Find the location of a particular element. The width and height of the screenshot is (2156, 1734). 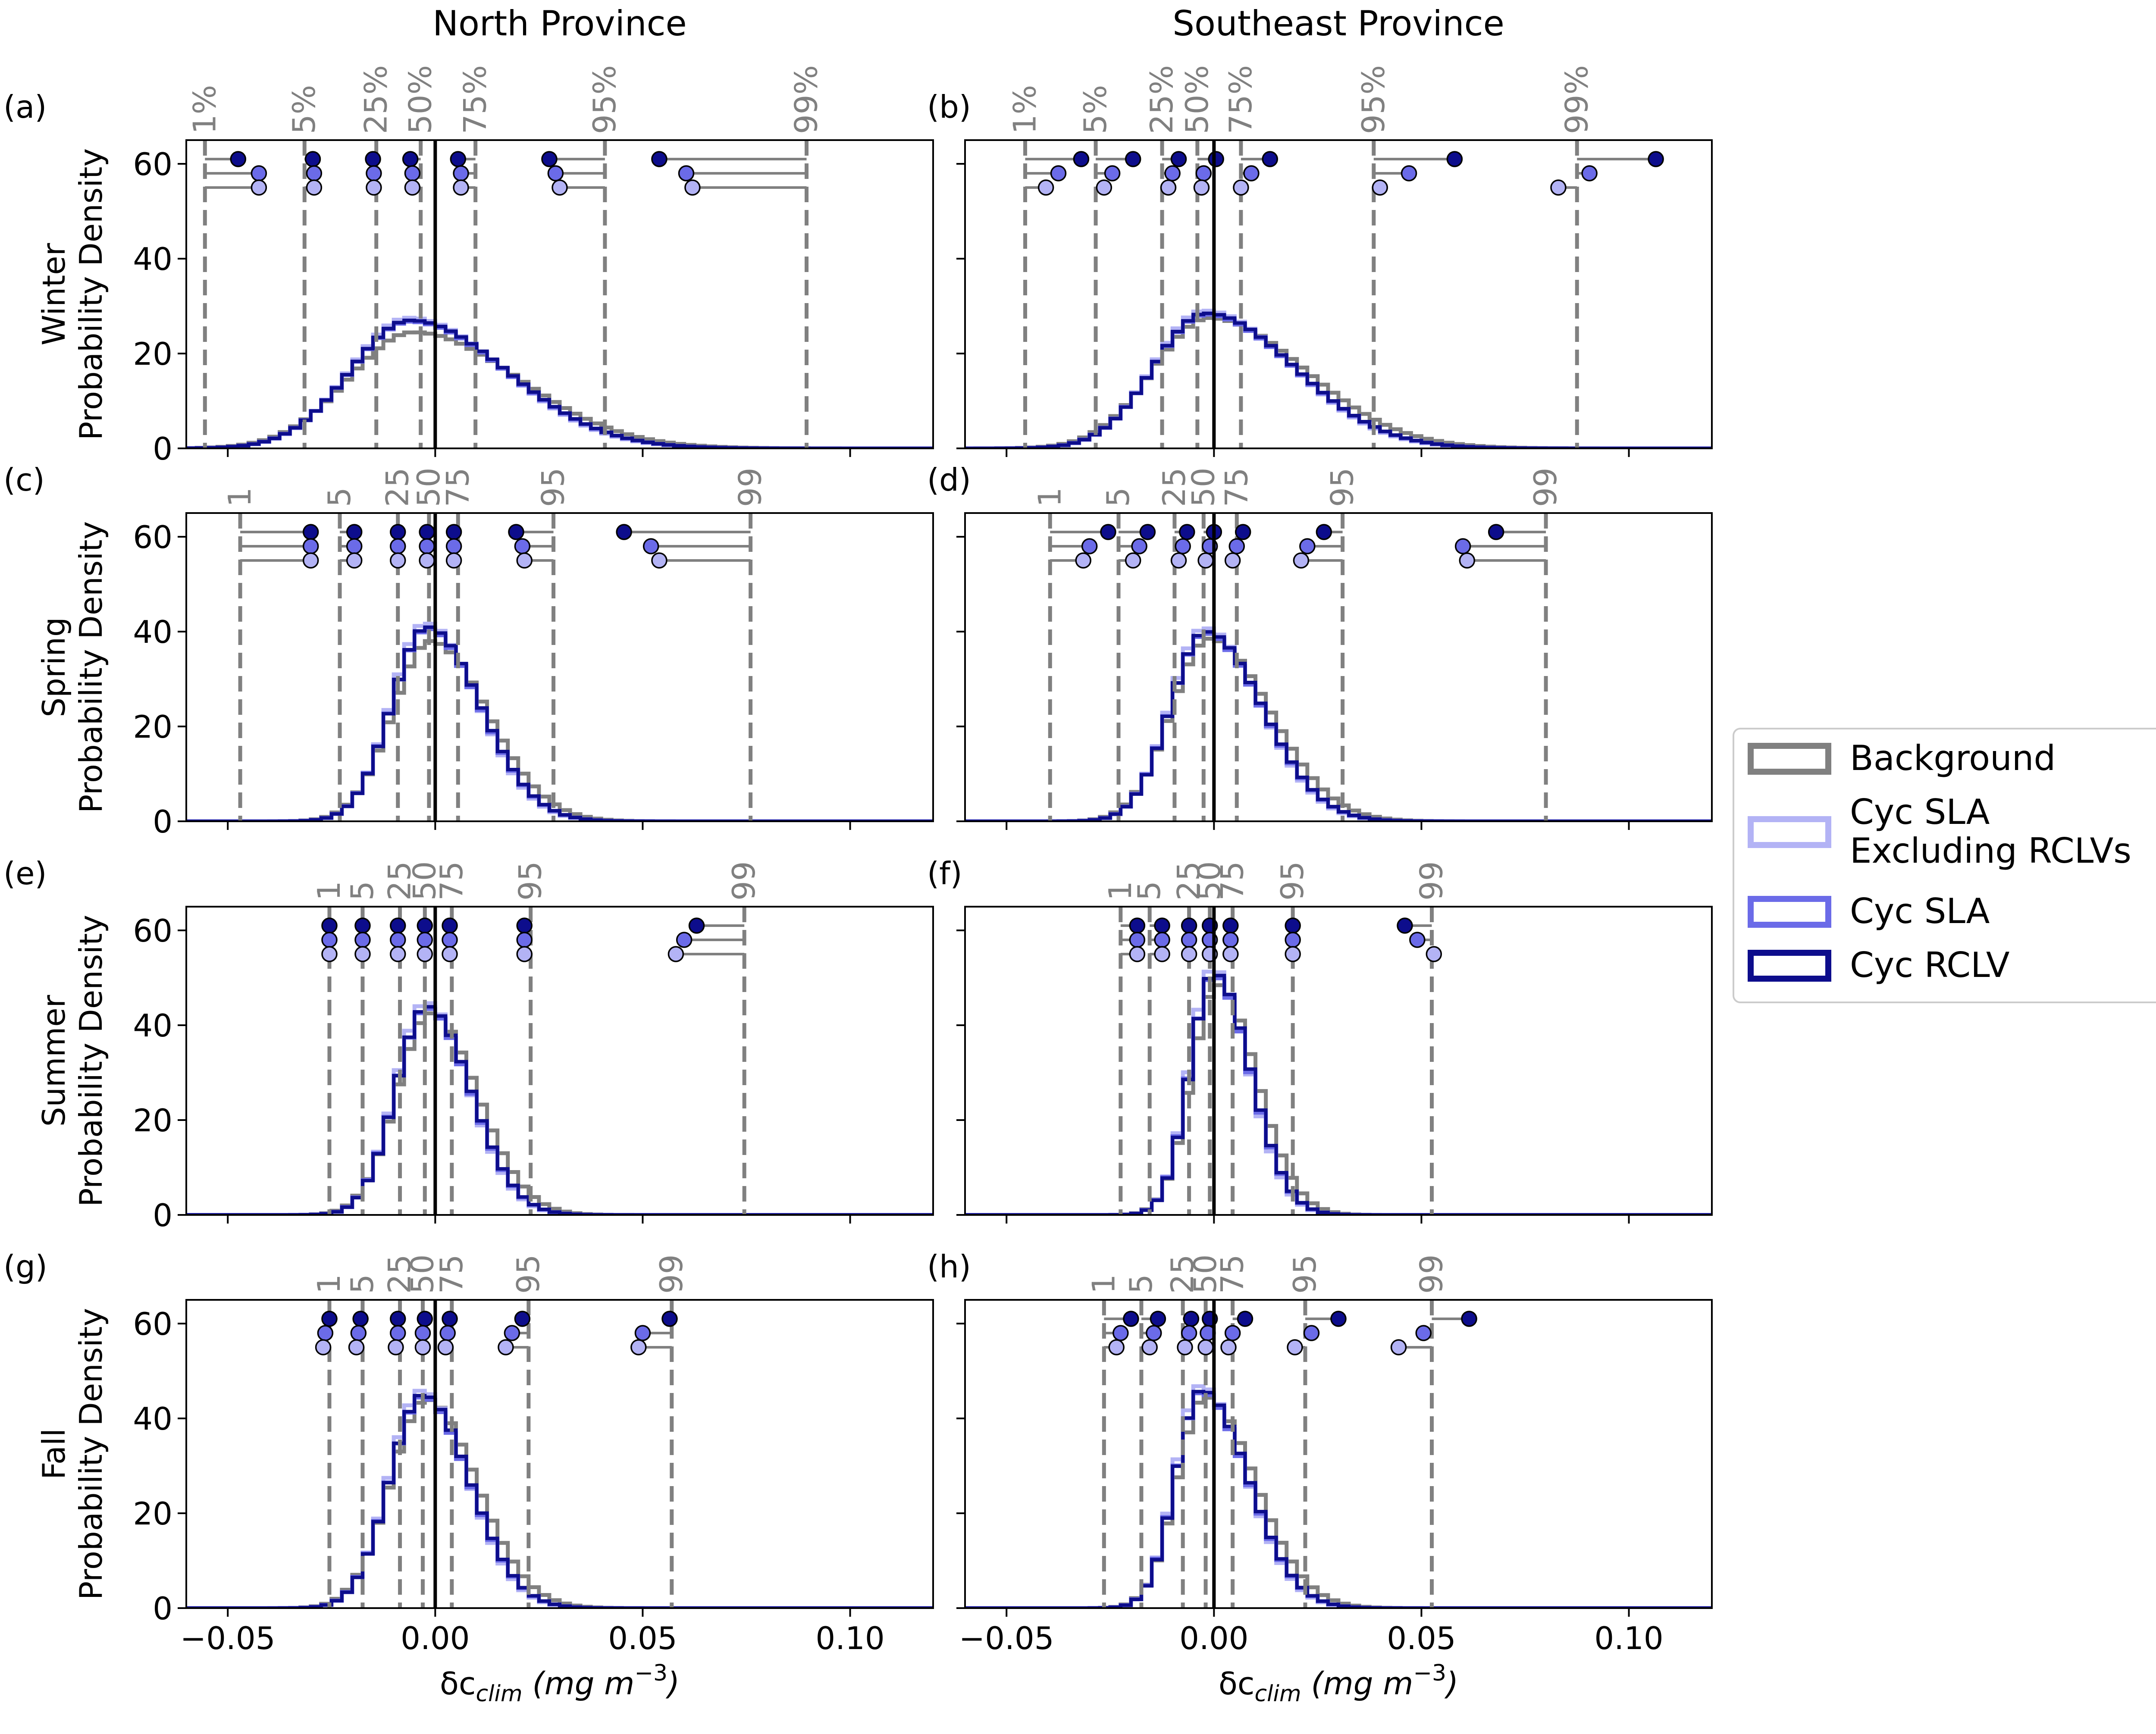

x-axis-label-units: (mg m is located at coordinates (1357, 1683).